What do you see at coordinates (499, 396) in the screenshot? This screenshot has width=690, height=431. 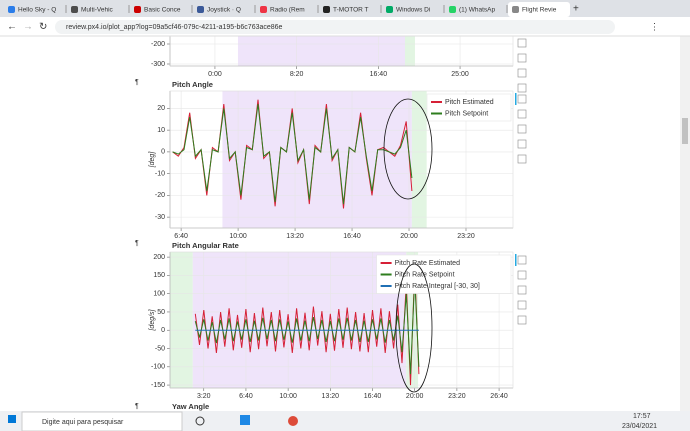 I see `x-tick-label: 26:40` at bounding box center [499, 396].